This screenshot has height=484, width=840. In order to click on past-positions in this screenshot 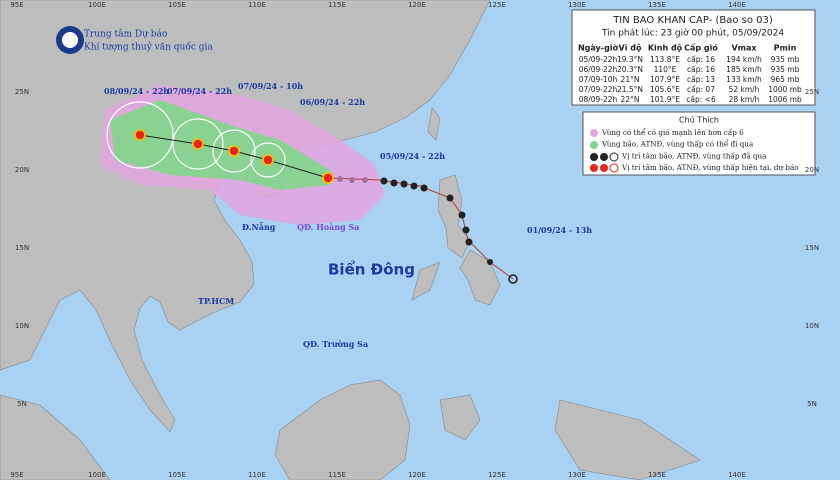, I will do `click(427, 230)`.